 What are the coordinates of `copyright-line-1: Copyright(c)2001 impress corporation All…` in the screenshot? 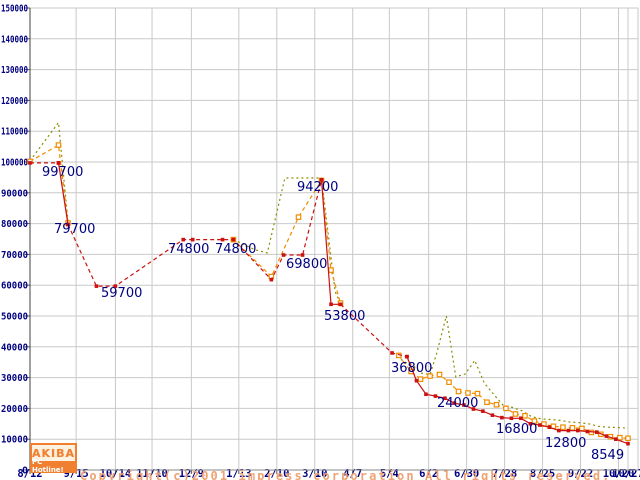 It's located at (346, 474).